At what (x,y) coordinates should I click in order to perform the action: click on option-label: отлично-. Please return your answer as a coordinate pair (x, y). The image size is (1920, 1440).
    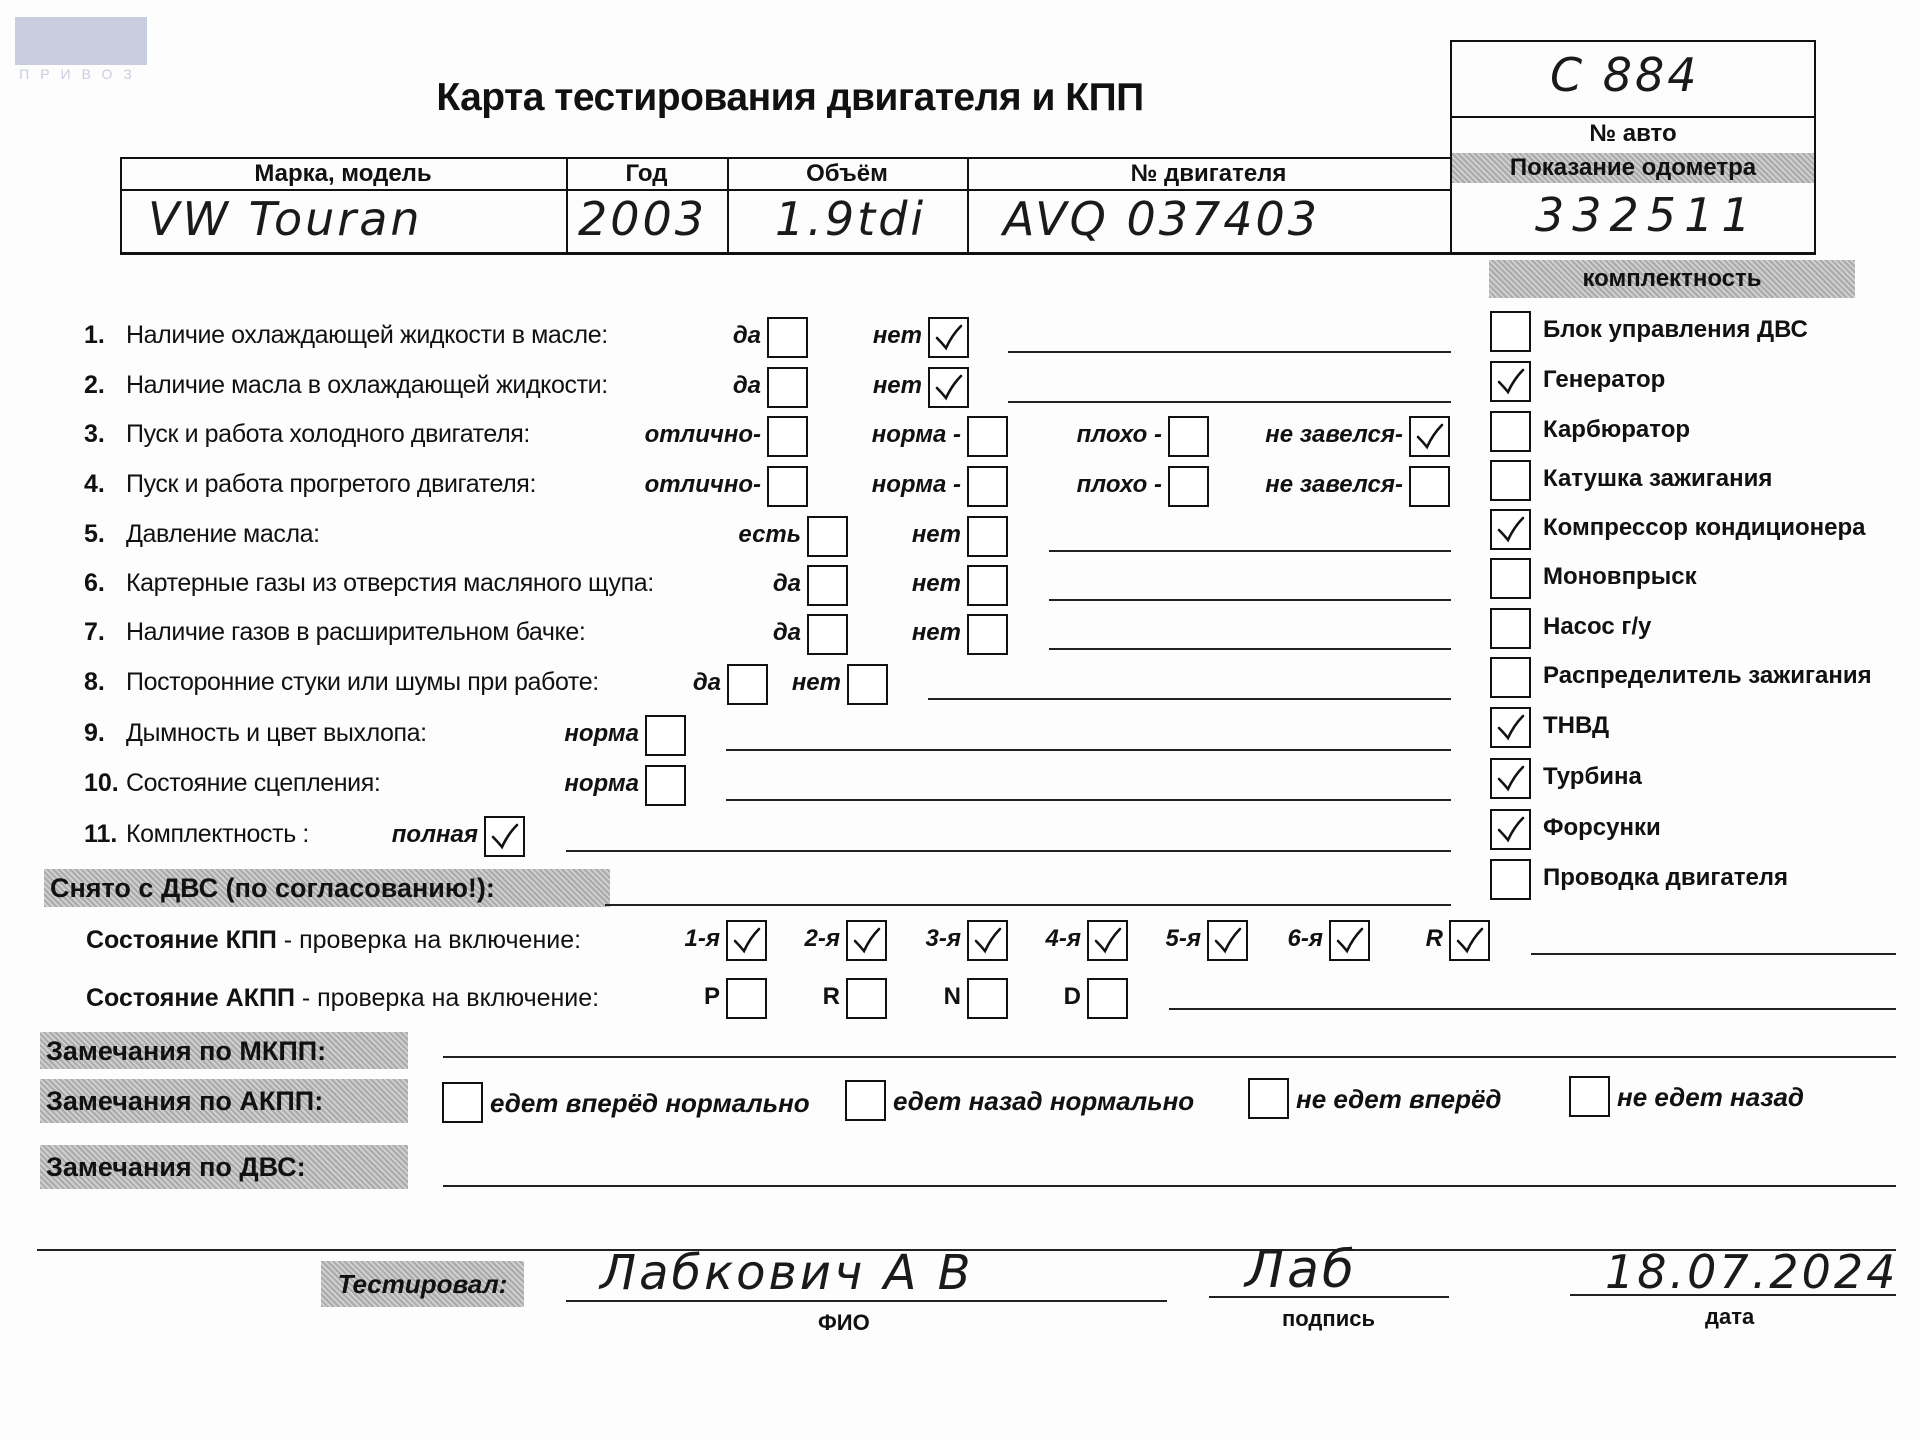
    Looking at the image, I should click on (702, 434).